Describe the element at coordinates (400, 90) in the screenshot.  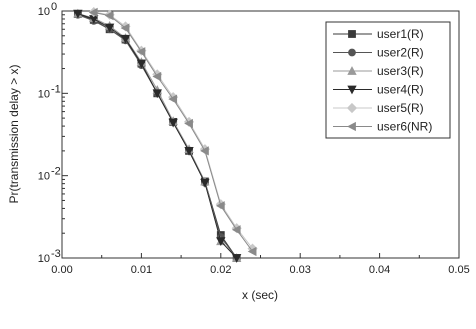
I see `legend-label: user4(R)` at that location.